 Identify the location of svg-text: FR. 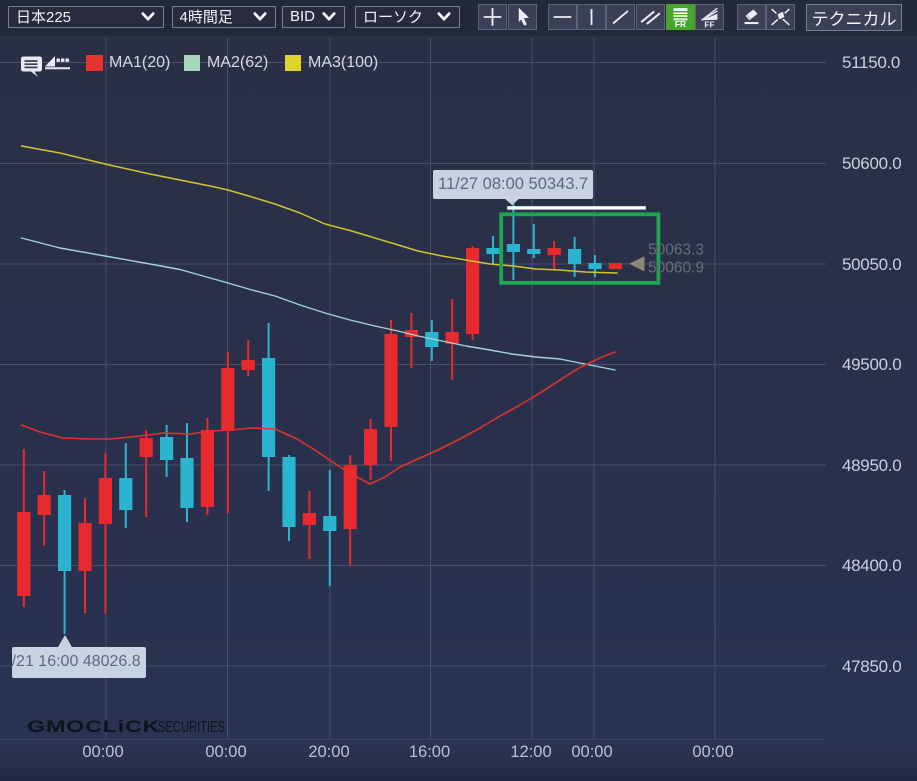
(679, 24).